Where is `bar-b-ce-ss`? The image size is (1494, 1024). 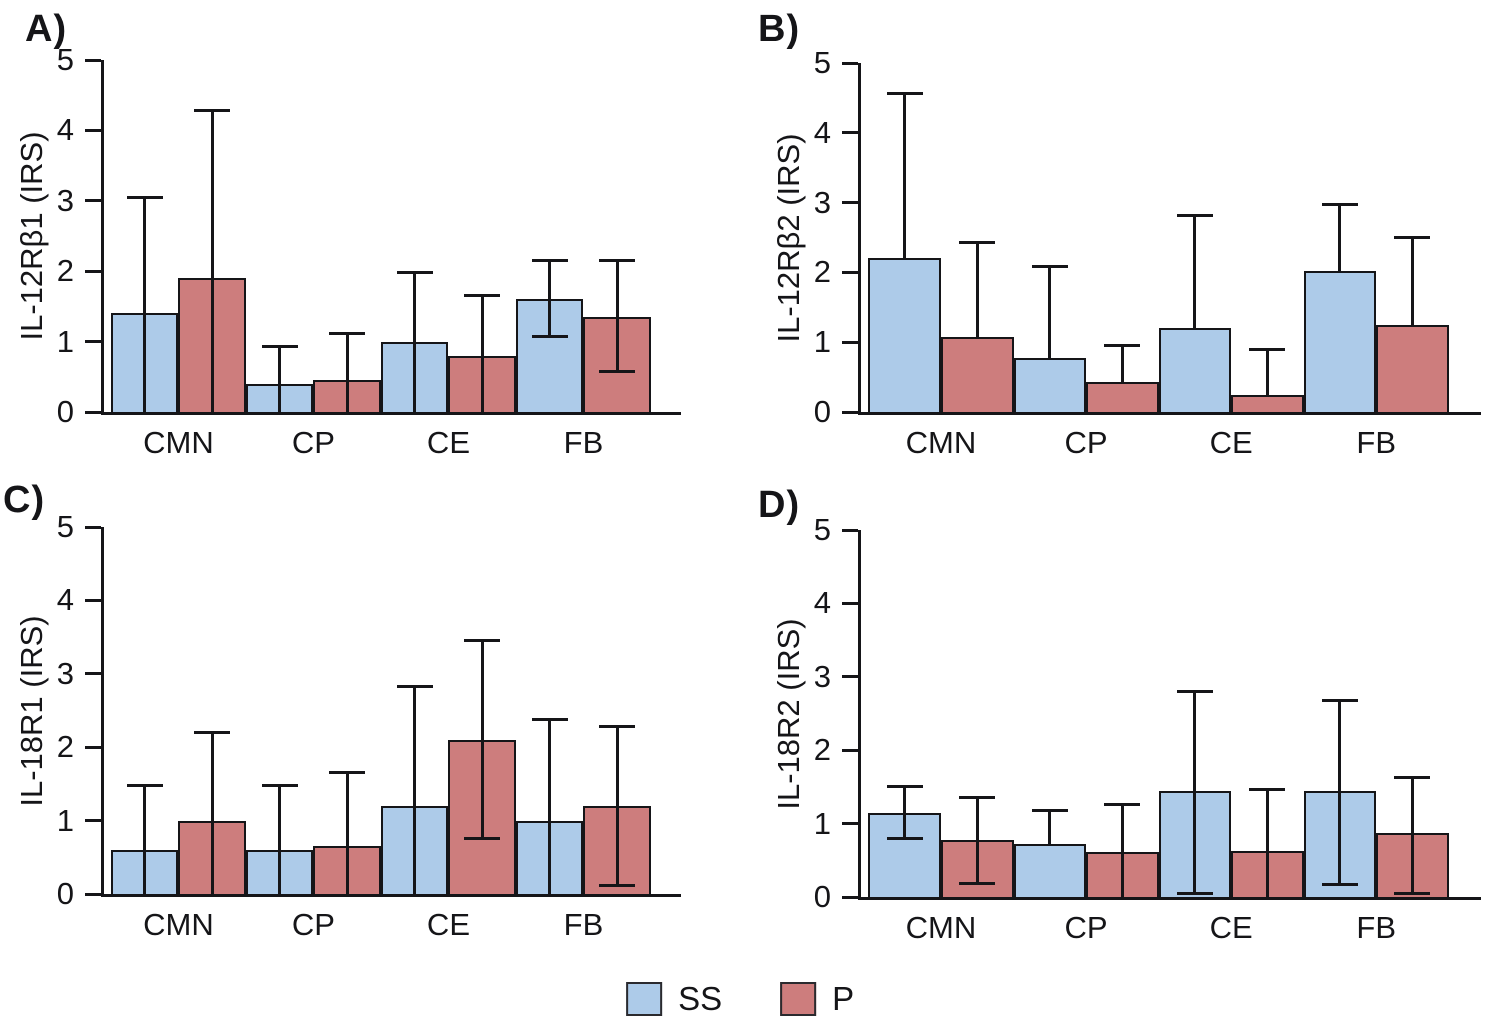 bar-b-ce-ss is located at coordinates (1195, 370).